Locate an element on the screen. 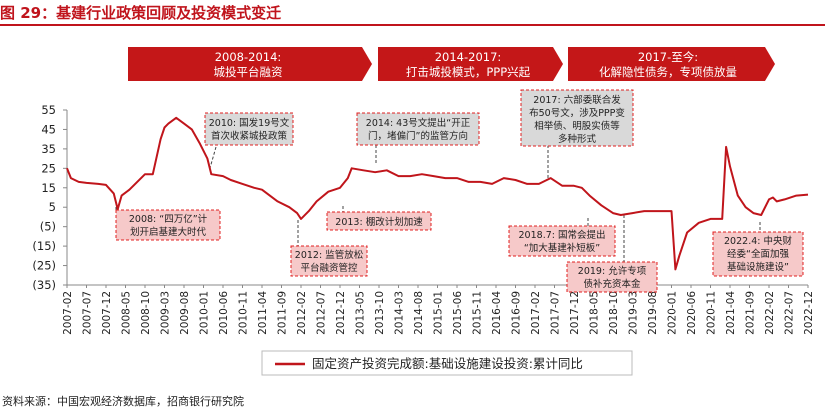  x-tick-label: 2007-02 is located at coordinates (68, 313).